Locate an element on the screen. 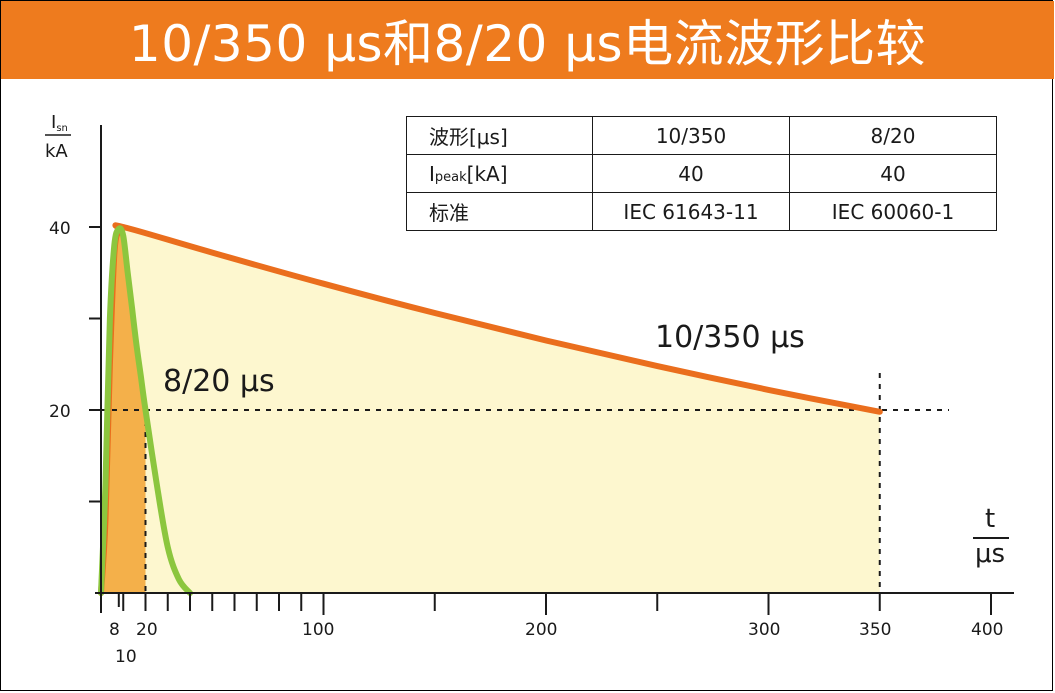 The image size is (1055, 693). x-axis-label-bottom: μs is located at coordinates (990, 554).